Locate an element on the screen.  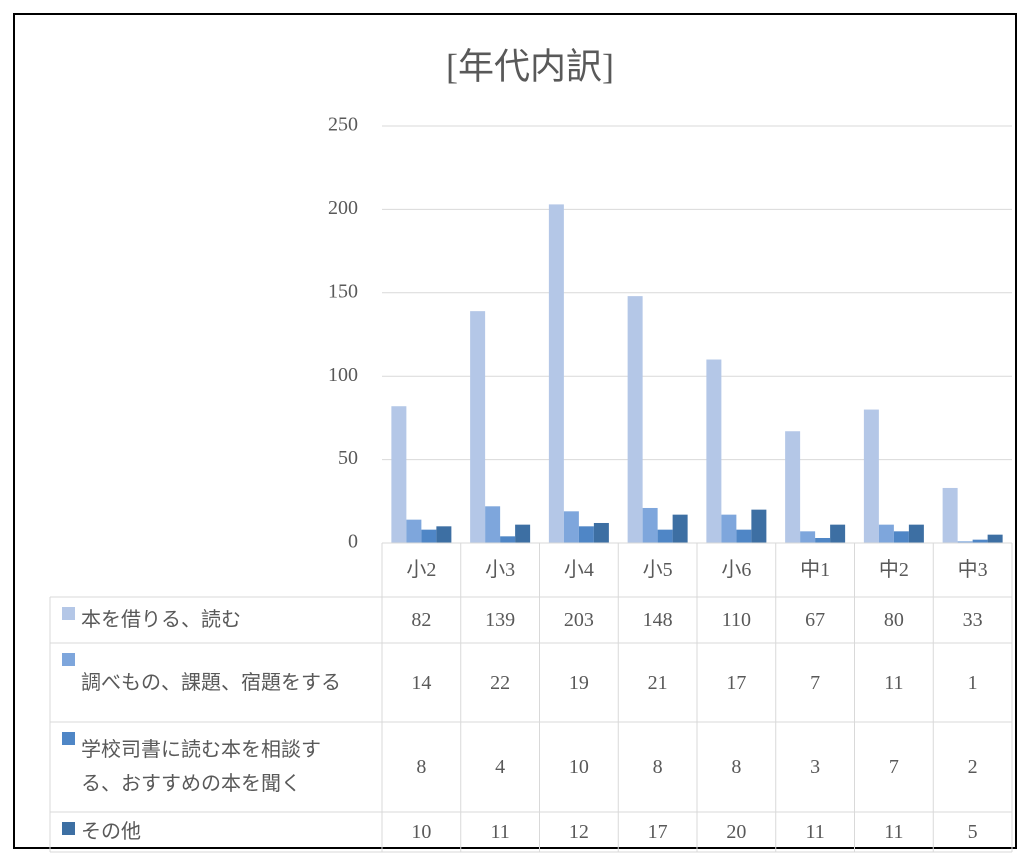
legend-entry: 調べもの、課題、宿題をする is located at coordinates (216, 682).